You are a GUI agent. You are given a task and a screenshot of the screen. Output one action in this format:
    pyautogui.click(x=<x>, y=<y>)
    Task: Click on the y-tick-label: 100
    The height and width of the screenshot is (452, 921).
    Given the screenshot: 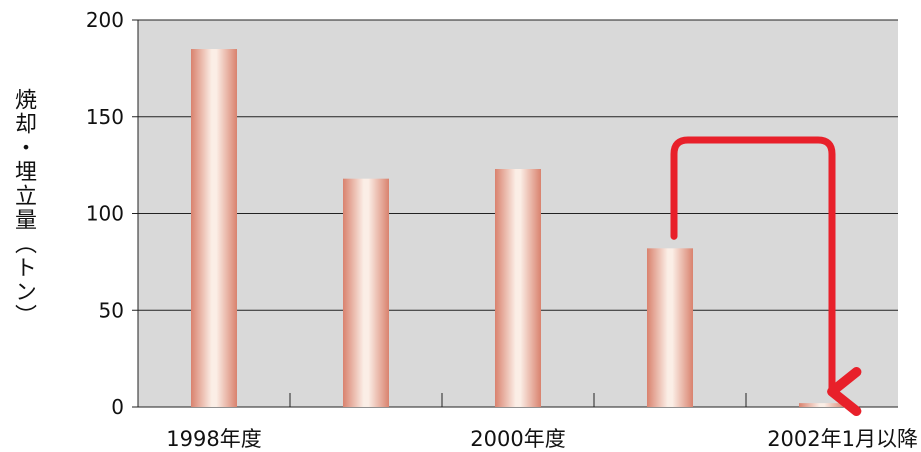 What is the action you would take?
    pyautogui.click(x=105, y=214)
    